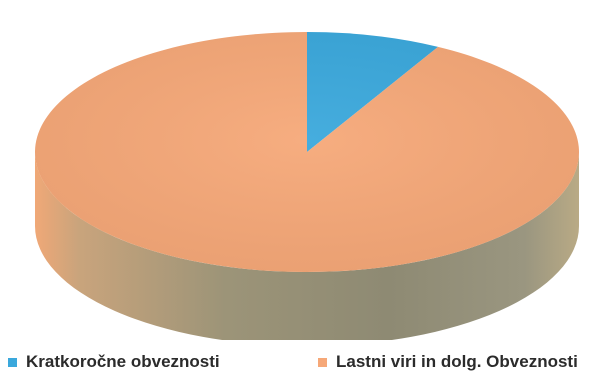  I want to click on legend-item-lastni-viri: Lastni viri in dolg. Obveznosti, so click(448, 362).